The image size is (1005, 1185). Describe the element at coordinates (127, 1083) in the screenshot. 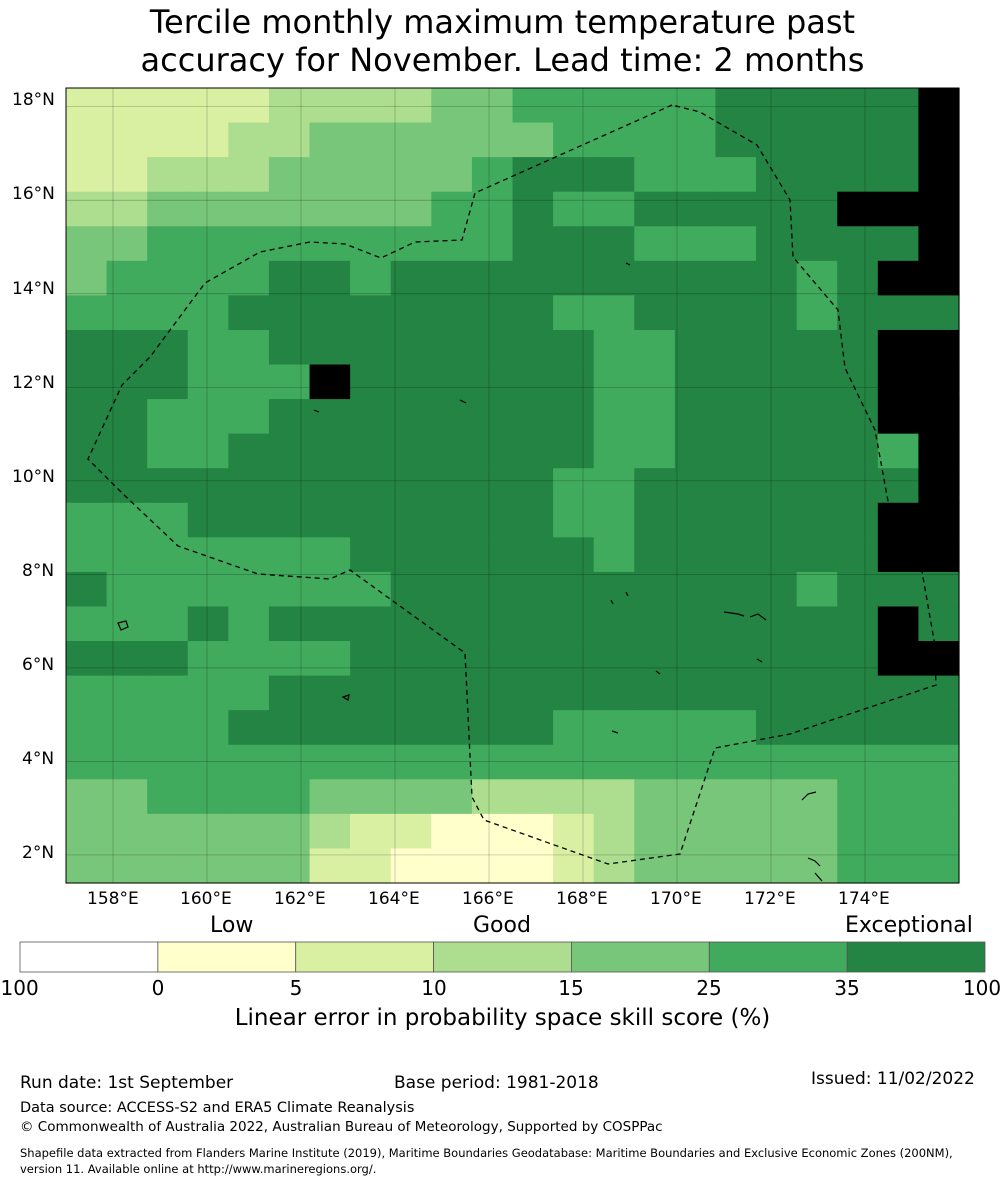

I see `run-date: Run date: 1st September` at that location.